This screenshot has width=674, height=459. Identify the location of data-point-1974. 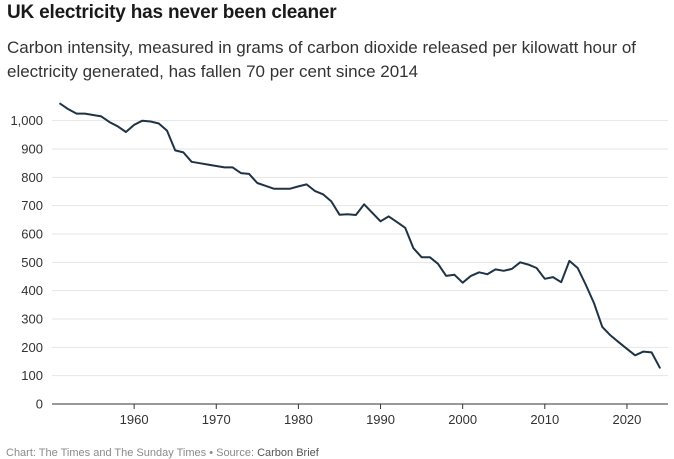
(249, 173).